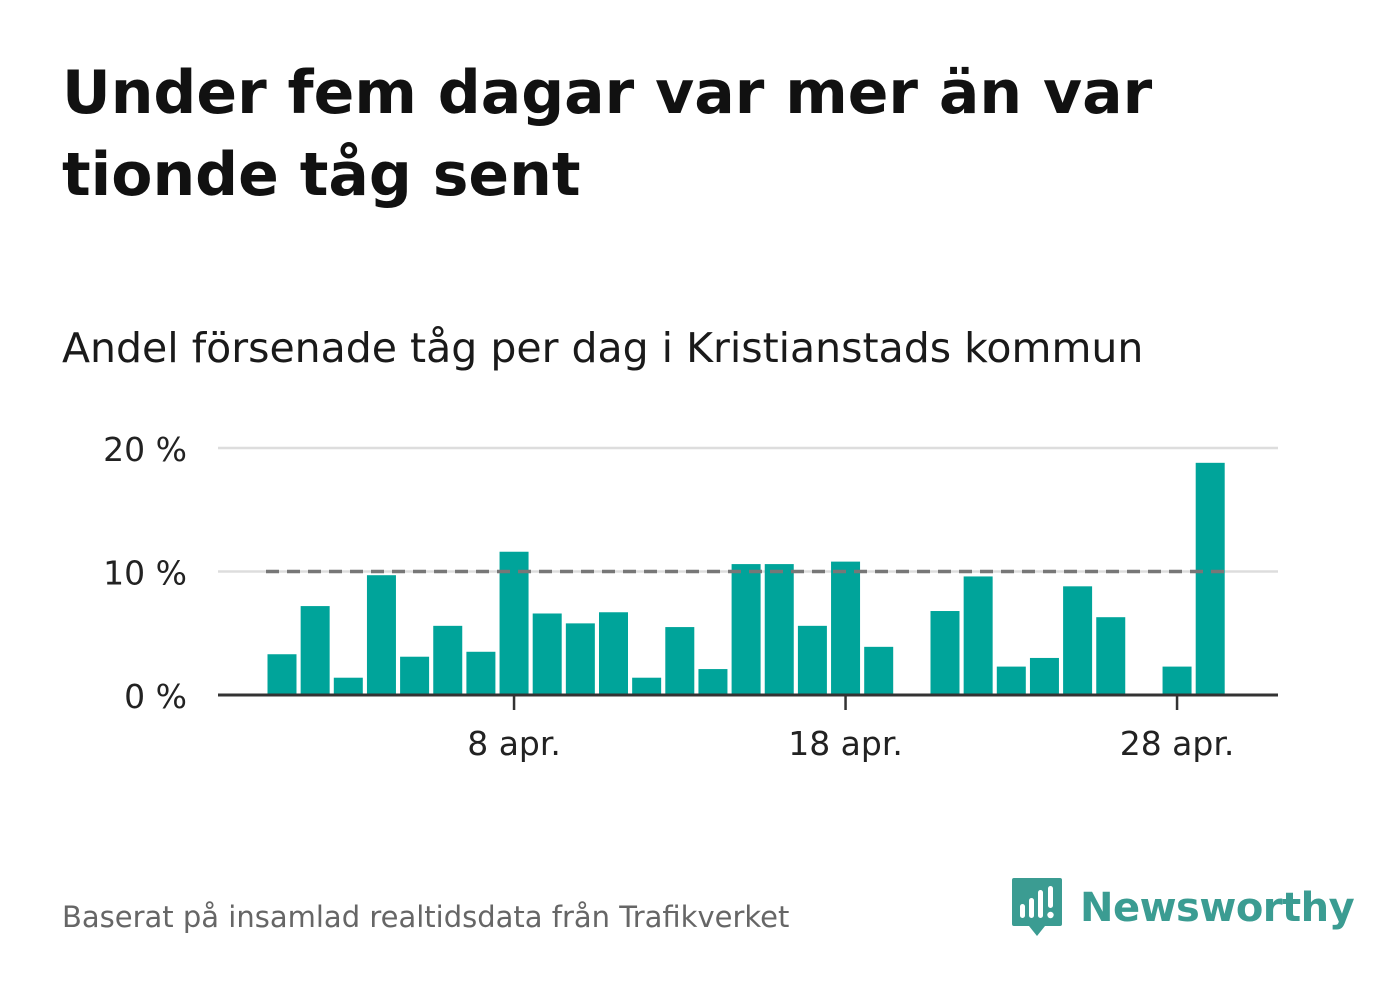 The height and width of the screenshot is (999, 1382). I want to click on y-tick-label: 10 %, so click(145, 573).